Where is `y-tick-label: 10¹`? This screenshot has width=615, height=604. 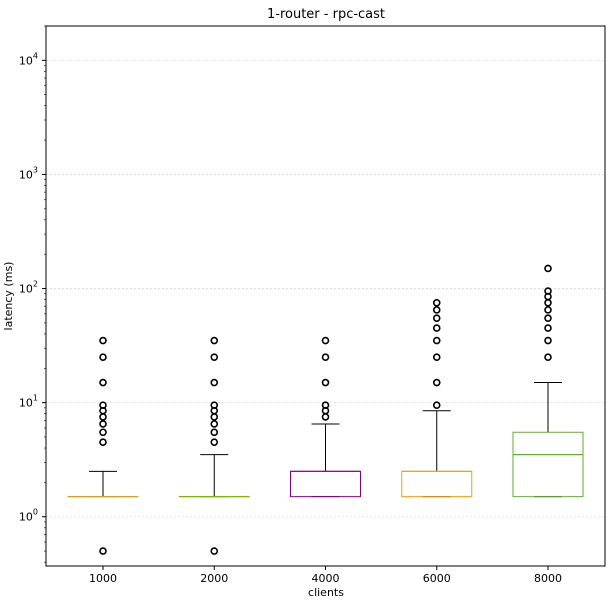 y-tick-label: 10¹ is located at coordinates (28, 402).